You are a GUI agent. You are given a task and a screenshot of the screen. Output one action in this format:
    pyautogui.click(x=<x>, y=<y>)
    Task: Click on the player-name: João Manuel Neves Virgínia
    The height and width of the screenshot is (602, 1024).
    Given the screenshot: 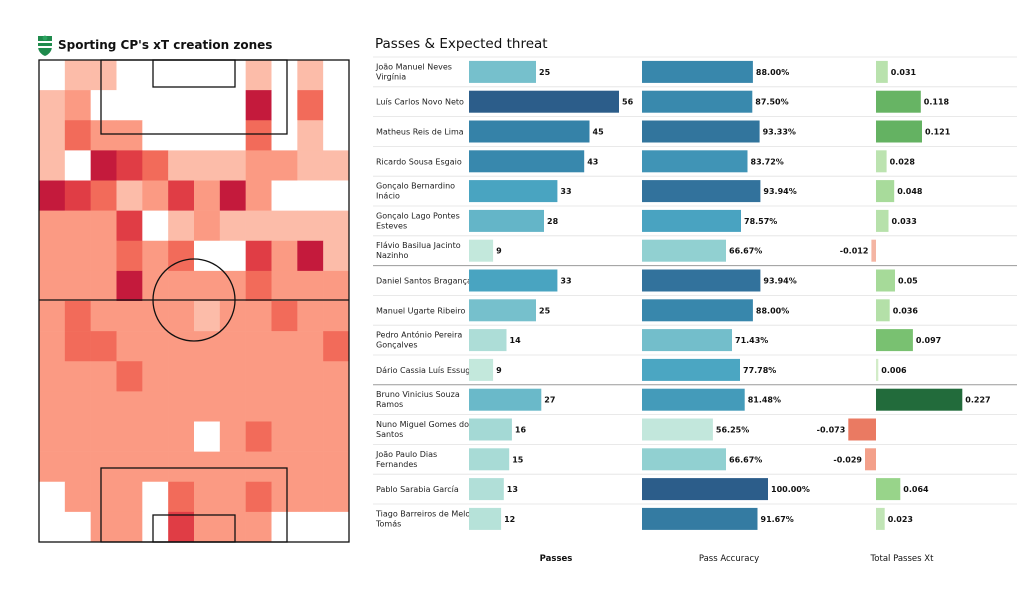 What is the action you would take?
    pyautogui.click(x=413, y=71)
    